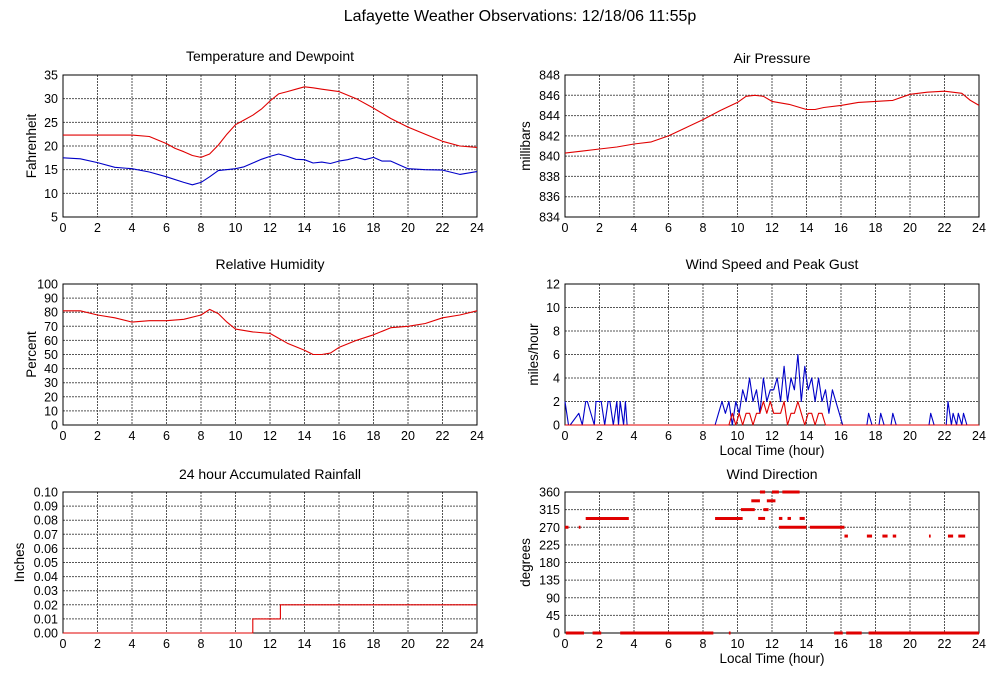 The image size is (1000, 680). I want to click on y-tick-label: 225, so click(549, 545).